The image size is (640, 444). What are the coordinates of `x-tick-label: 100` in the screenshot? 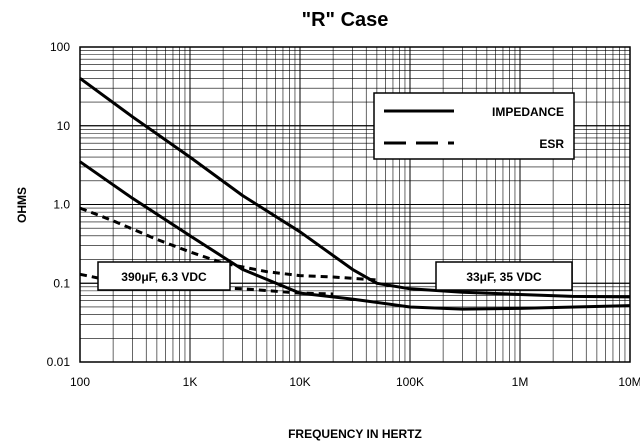 It's located at (80, 382).